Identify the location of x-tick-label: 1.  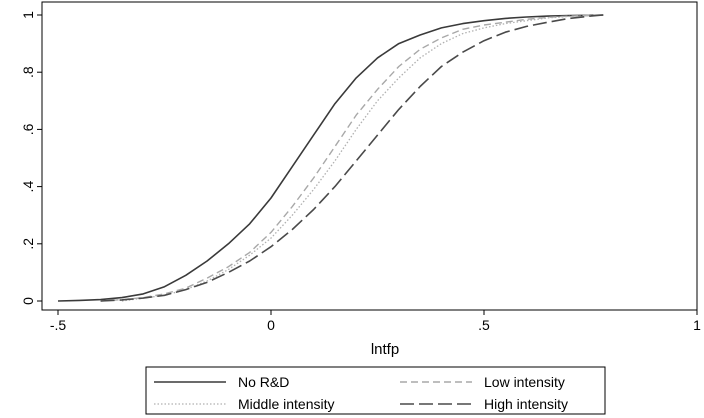
(697, 325).